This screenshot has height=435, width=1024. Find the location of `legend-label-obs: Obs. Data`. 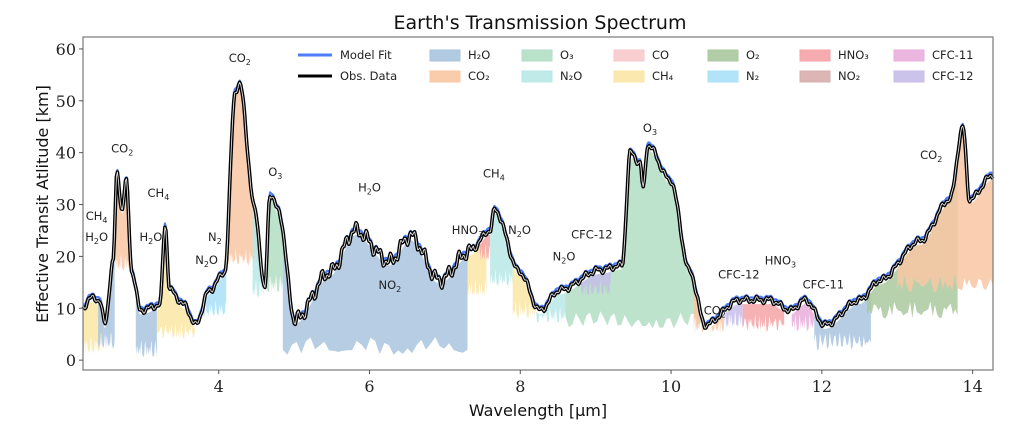

legend-label-obs: Obs. Data is located at coordinates (368, 76).